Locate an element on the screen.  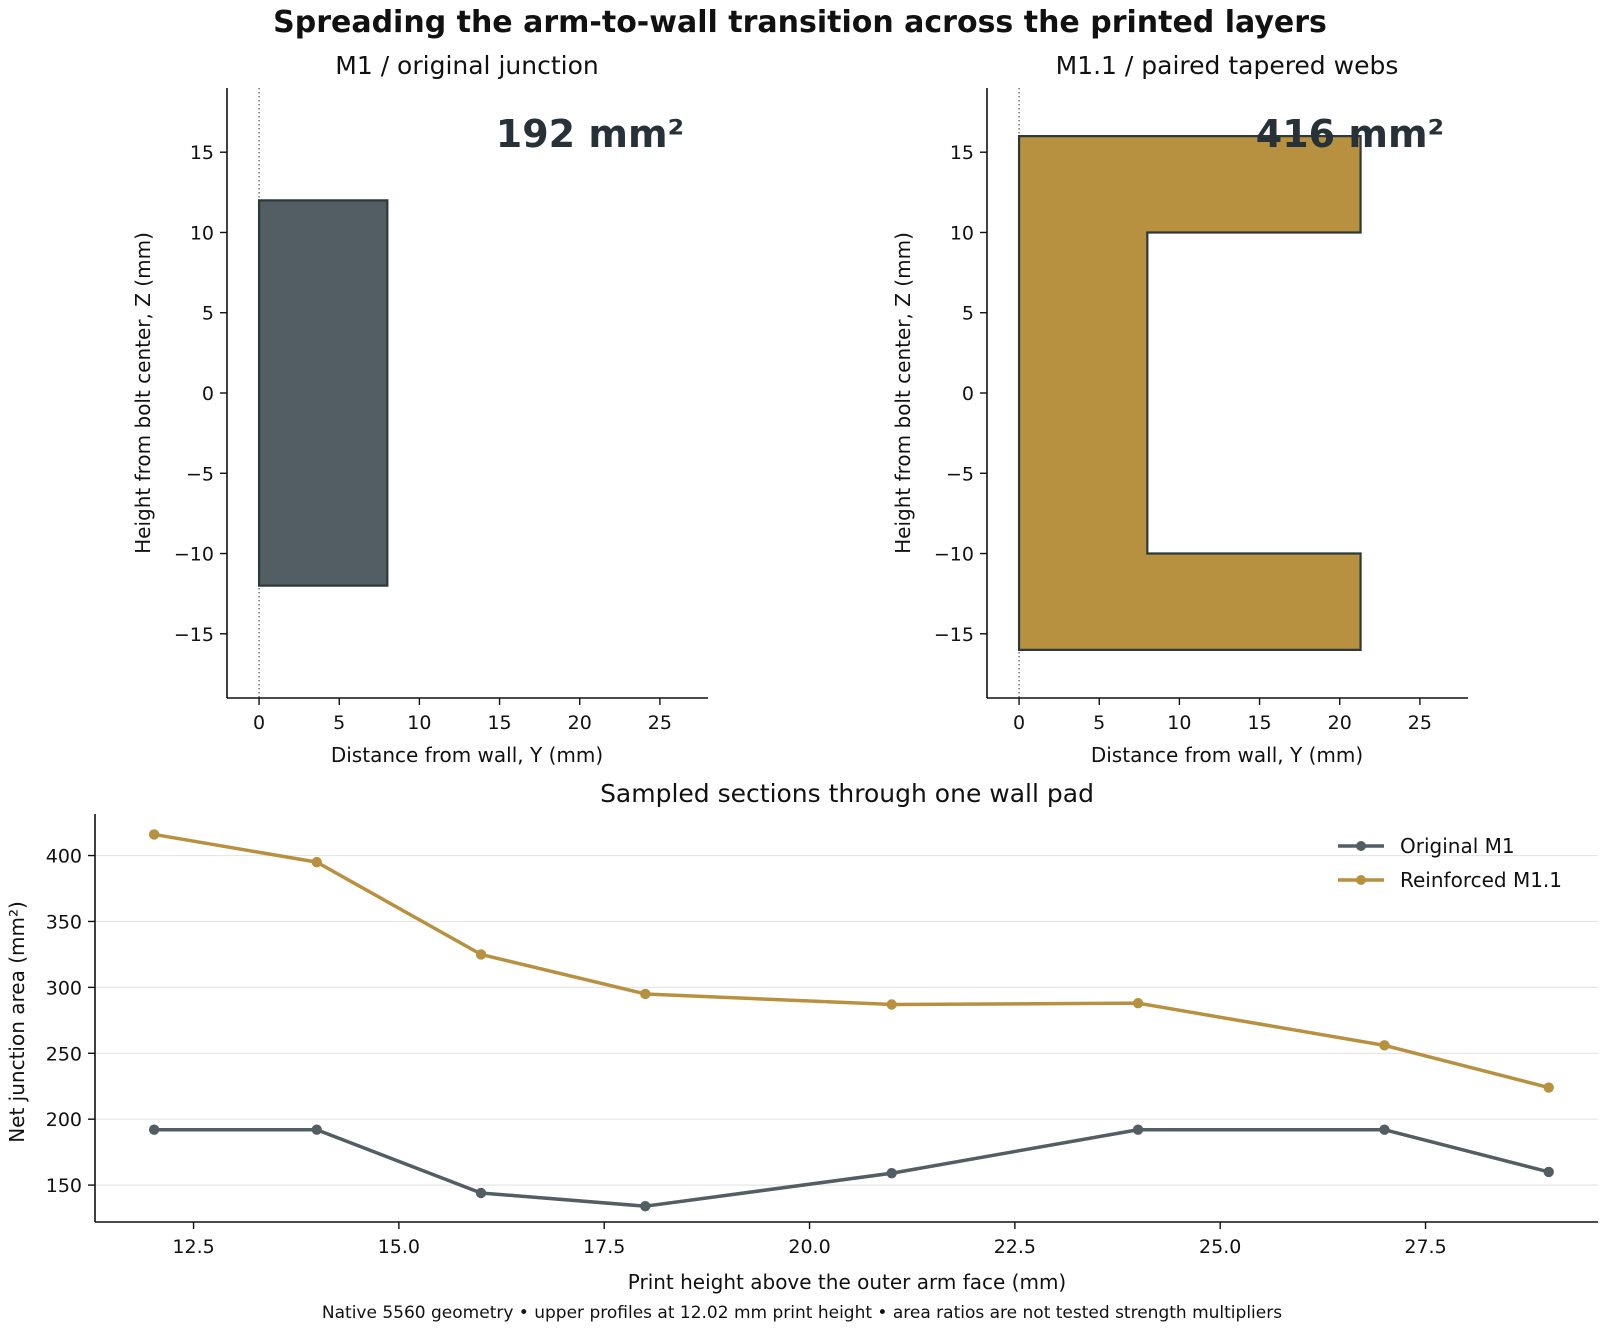
panel-title: M1 / original junction is located at coordinates (466, 65).